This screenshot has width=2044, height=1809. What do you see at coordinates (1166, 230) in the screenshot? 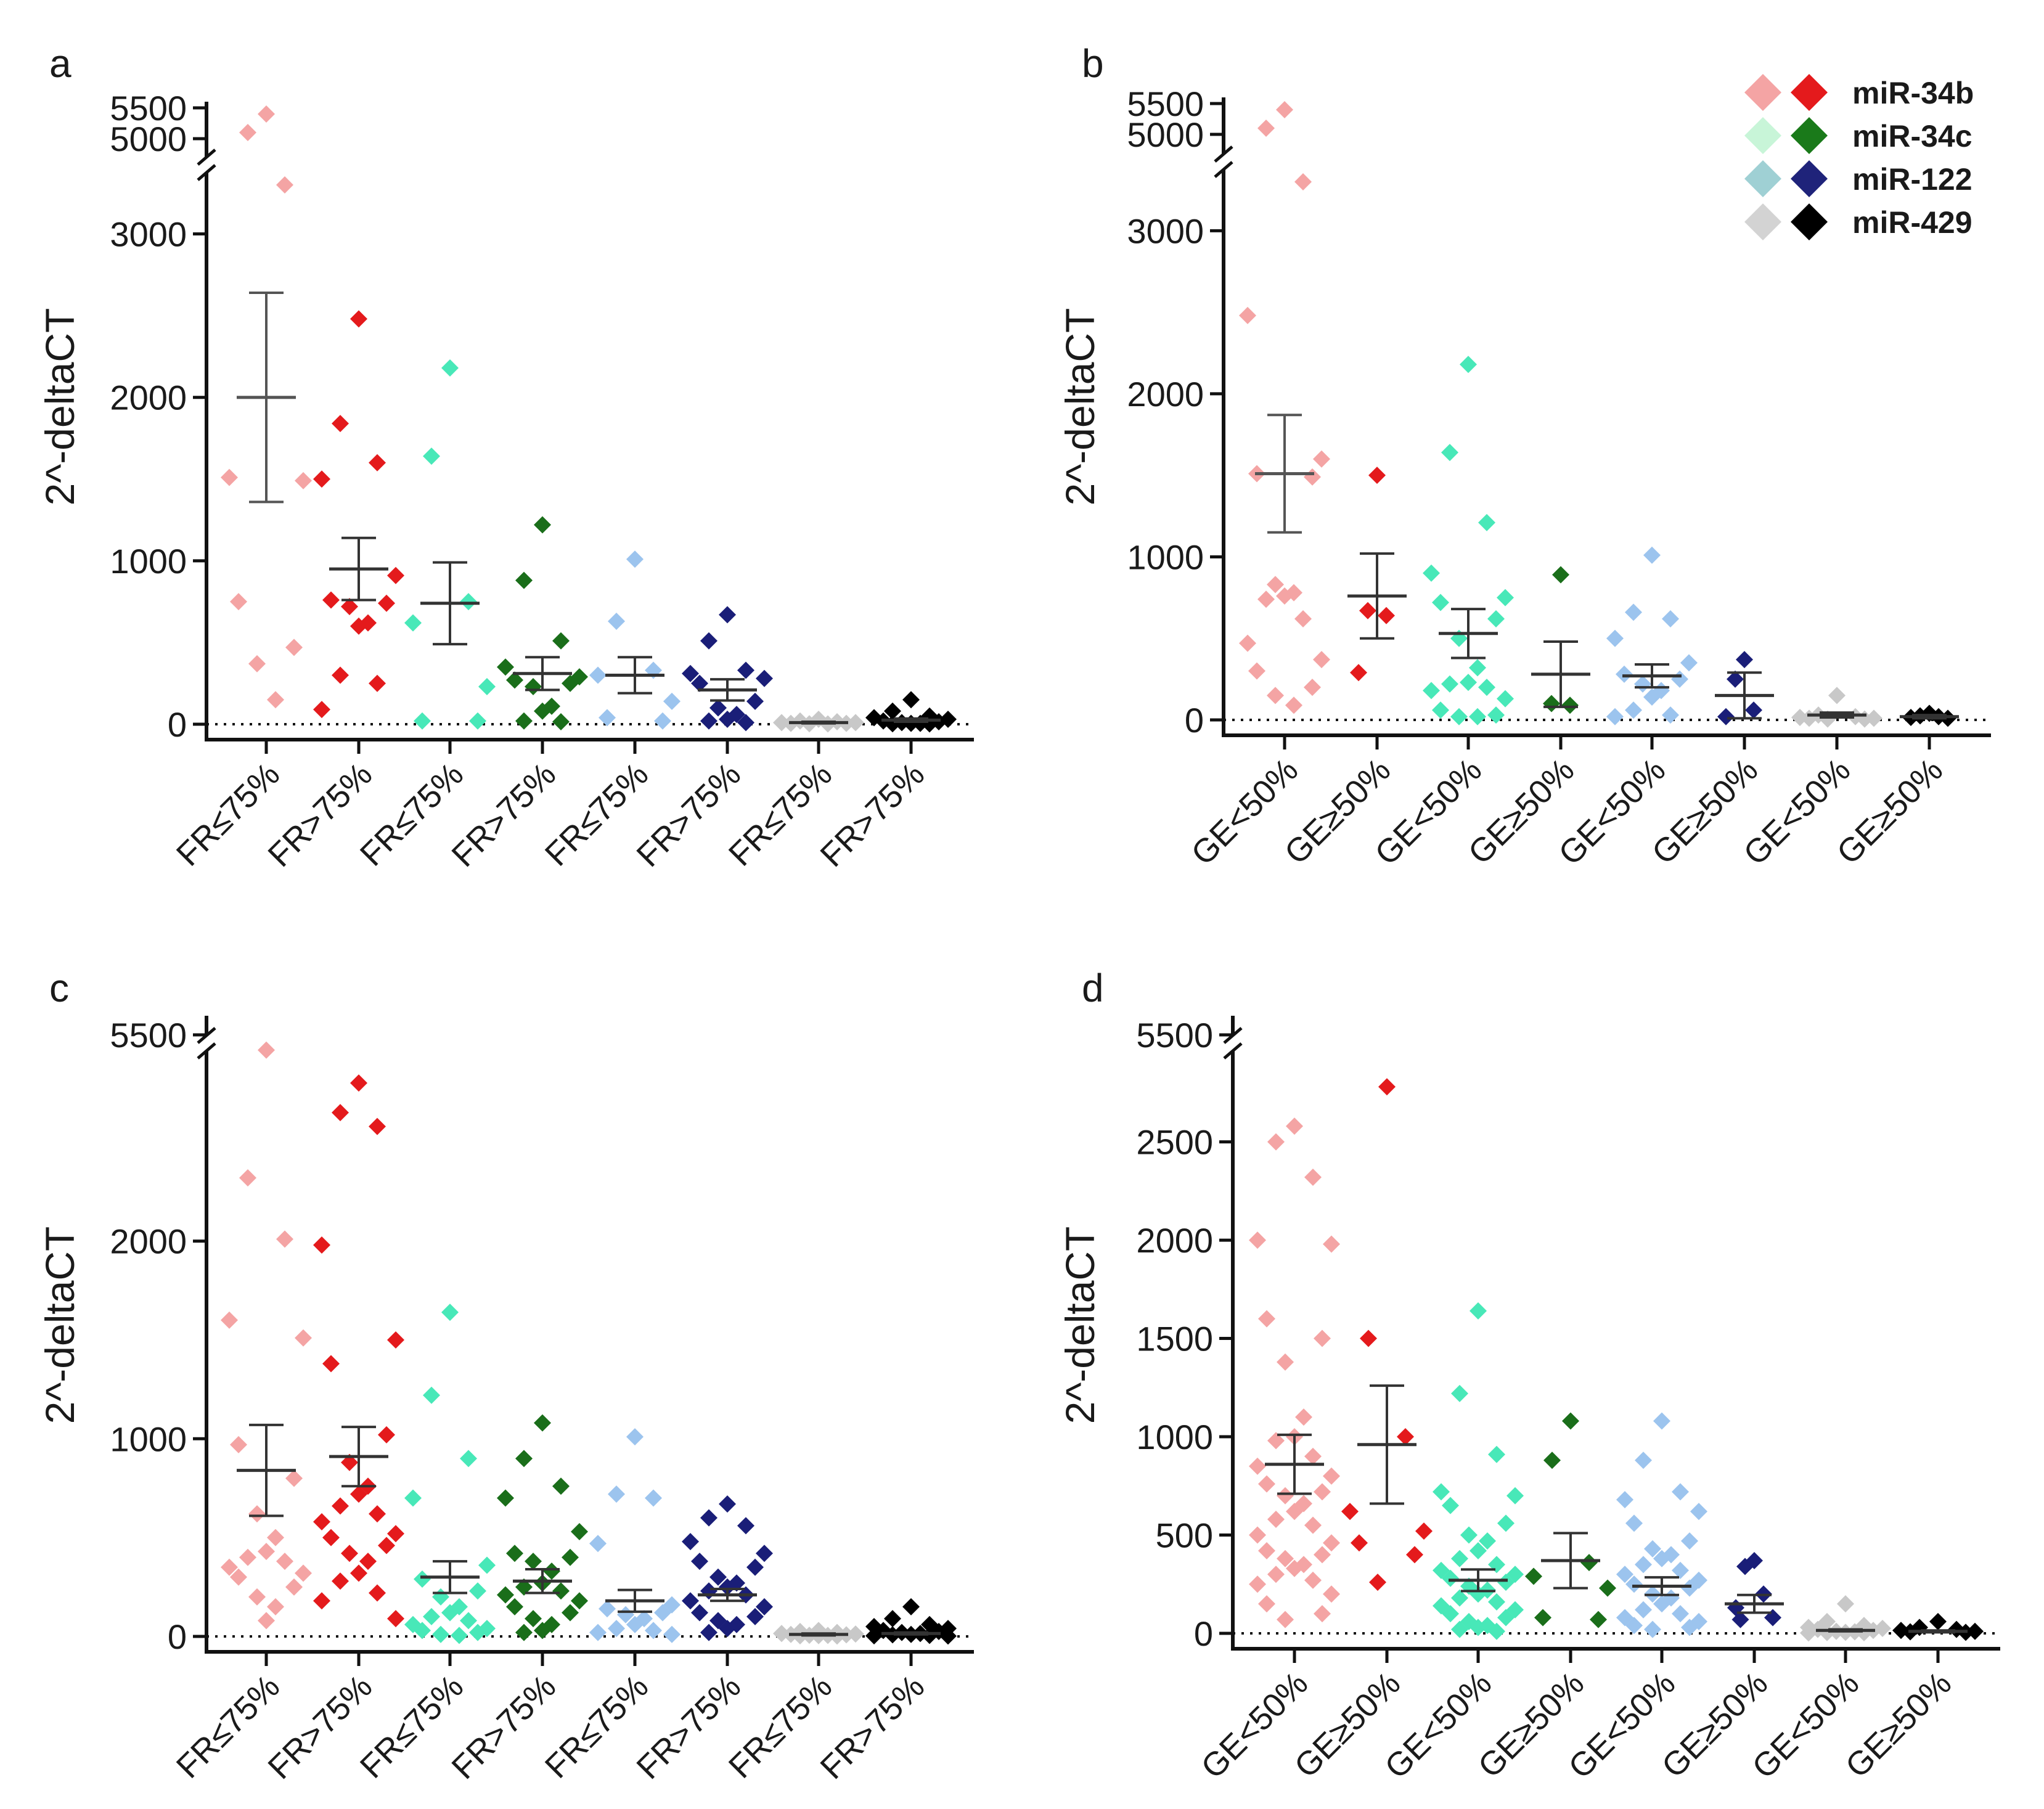
I see `y-tick-label: 3000` at bounding box center [1166, 230].